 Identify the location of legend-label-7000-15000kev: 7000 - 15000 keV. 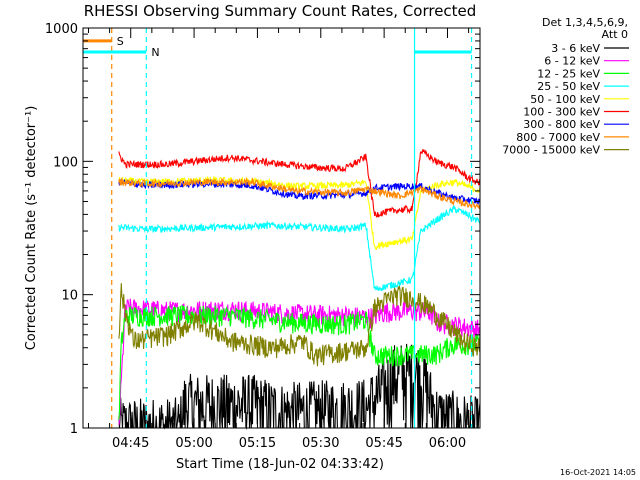
(551, 150).